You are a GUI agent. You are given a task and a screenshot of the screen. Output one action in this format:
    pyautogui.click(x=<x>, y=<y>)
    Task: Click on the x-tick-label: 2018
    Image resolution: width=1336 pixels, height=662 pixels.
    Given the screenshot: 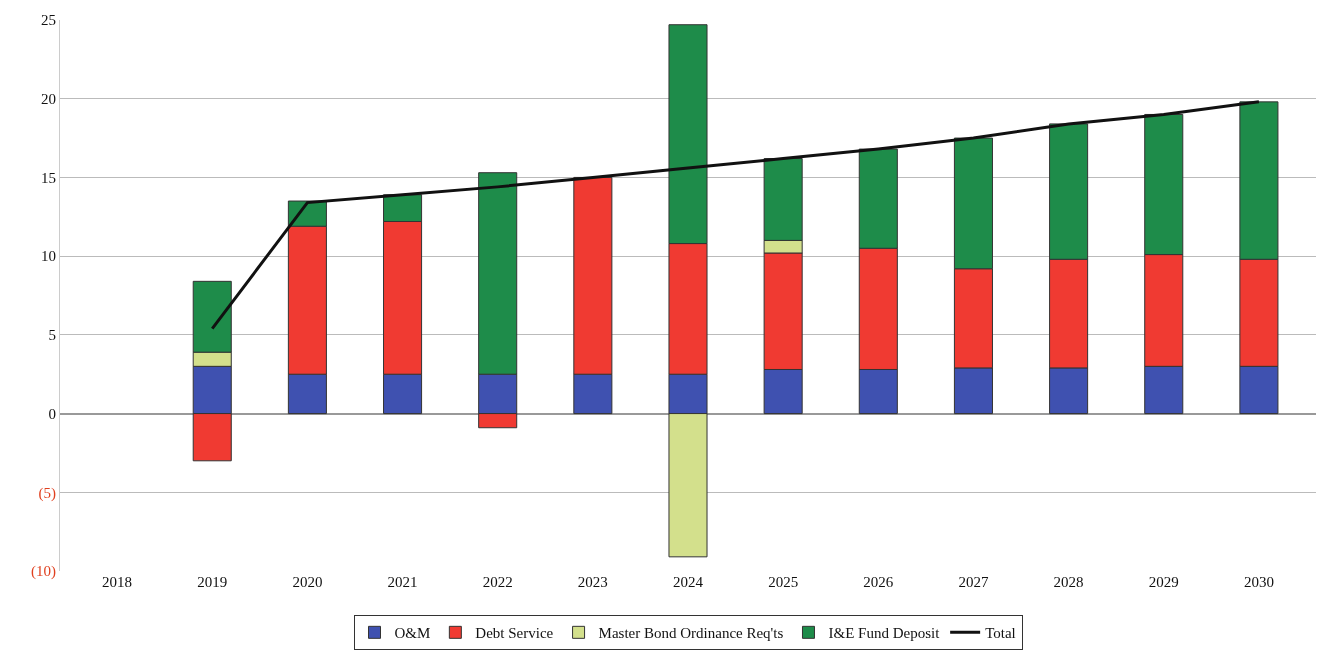 What is the action you would take?
    pyautogui.click(x=117, y=582)
    